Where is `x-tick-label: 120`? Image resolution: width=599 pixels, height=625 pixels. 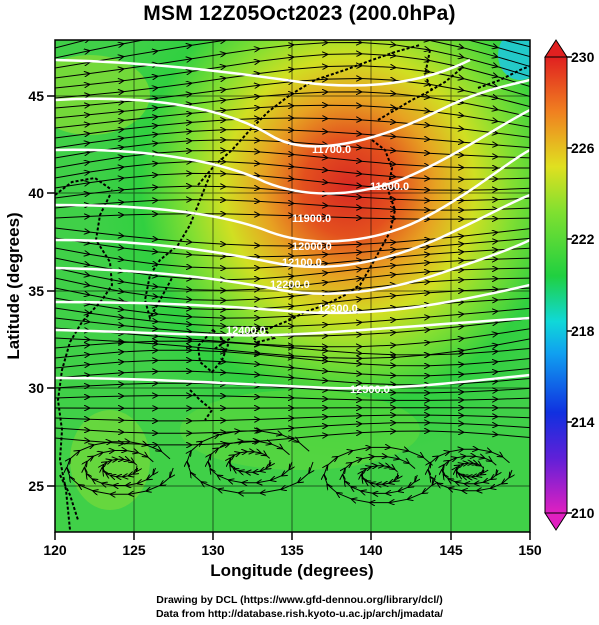
x-tick-label: 120 is located at coordinates (55, 550).